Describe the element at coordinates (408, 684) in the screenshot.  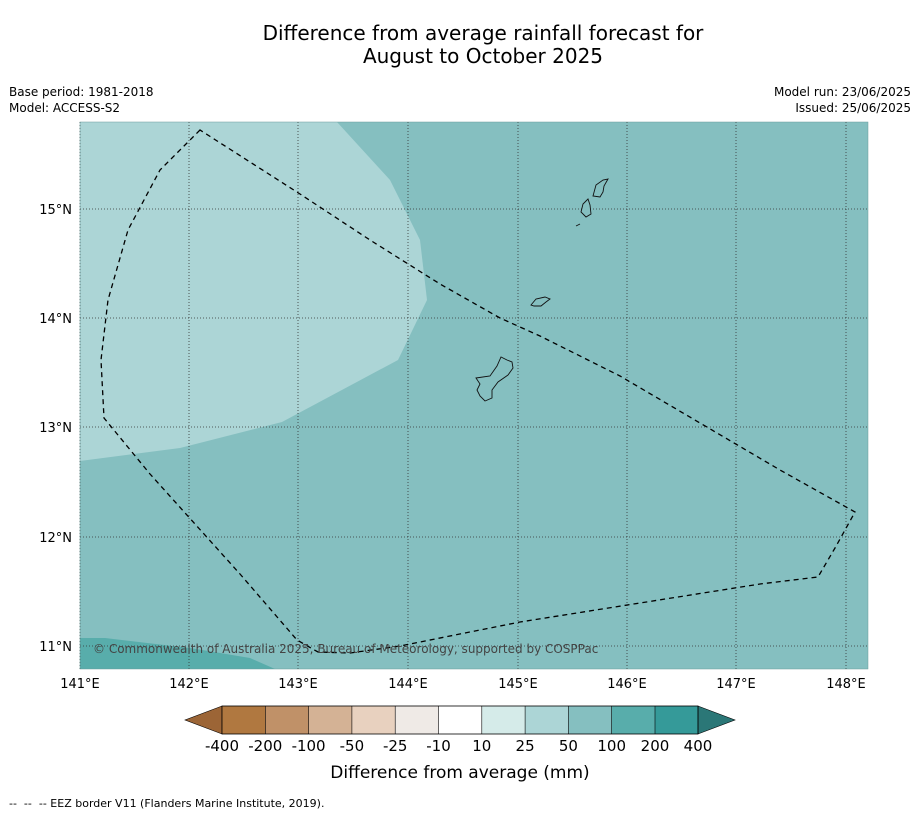
I see `lon-tick-144: 144°E` at that location.